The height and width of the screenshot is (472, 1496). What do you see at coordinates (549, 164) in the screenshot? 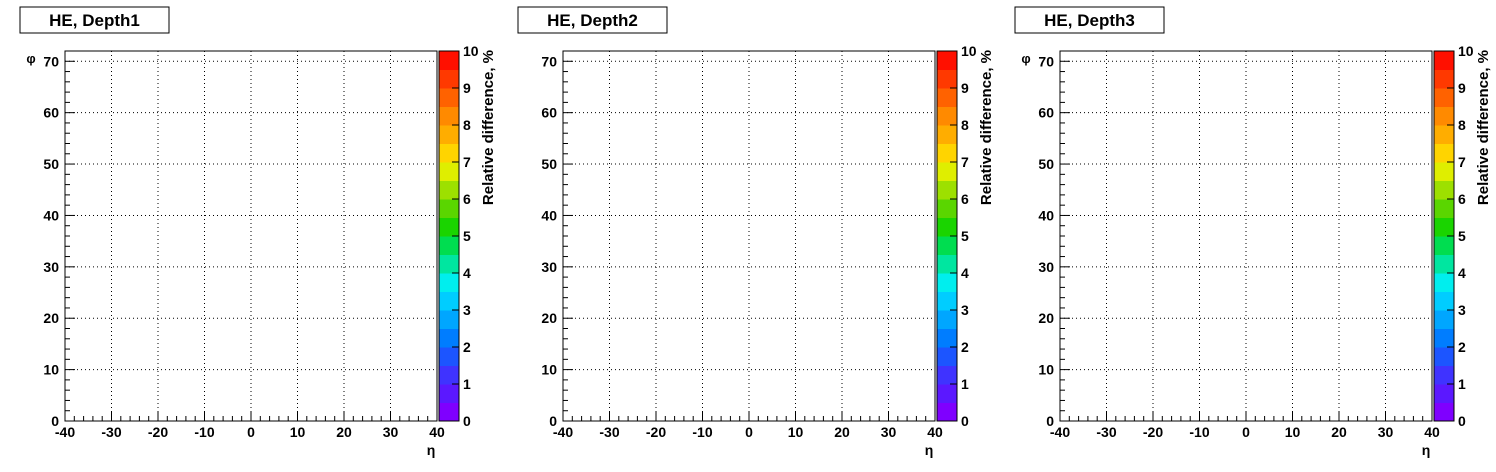
I see `y-tick-label: 50` at bounding box center [549, 164].